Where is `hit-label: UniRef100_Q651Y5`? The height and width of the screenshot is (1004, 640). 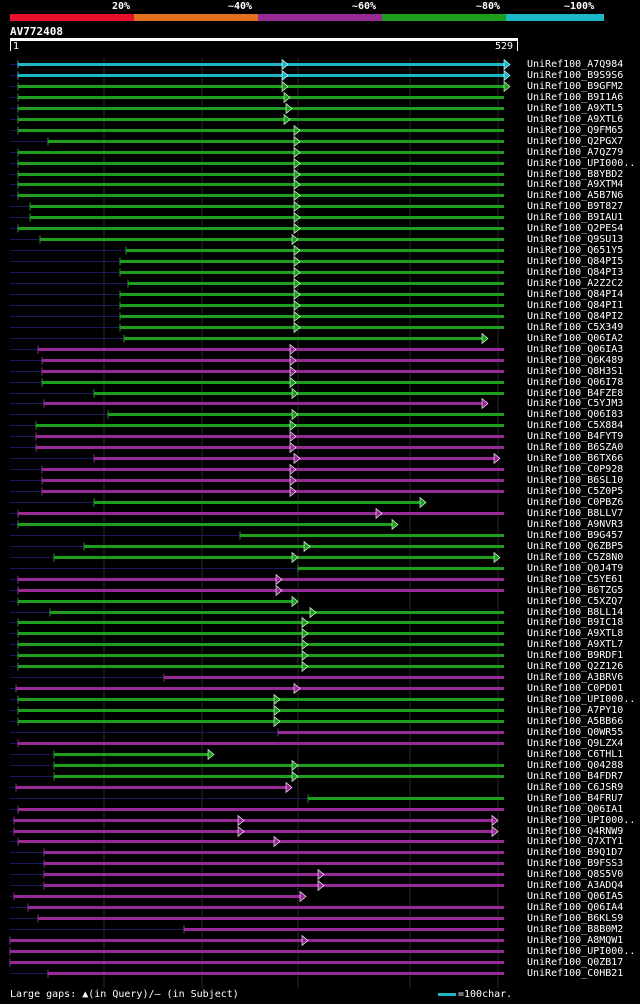
hit-label: UniRef100_Q651Y5 is located at coordinates (575, 250).